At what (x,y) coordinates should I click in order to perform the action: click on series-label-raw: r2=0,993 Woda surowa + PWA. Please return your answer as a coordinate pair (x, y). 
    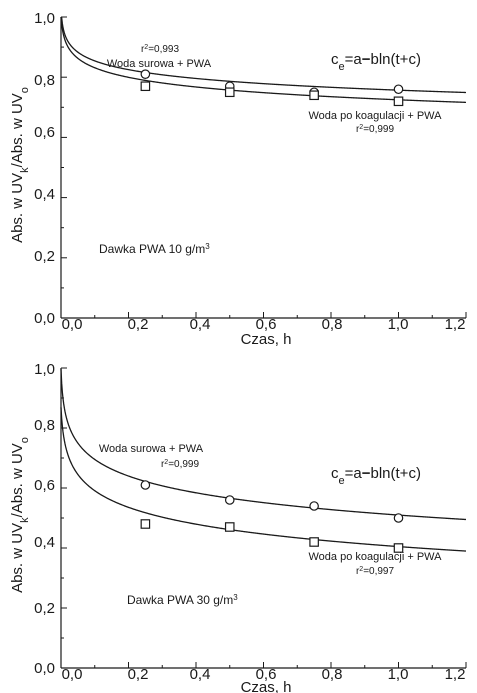
    Looking at the image, I should click on (159, 57).